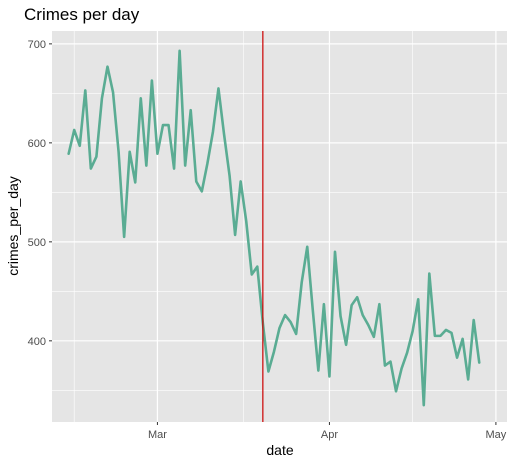 The width and height of the screenshot is (517, 469). I want to click on x-tick-label: Mar, so click(157, 435).